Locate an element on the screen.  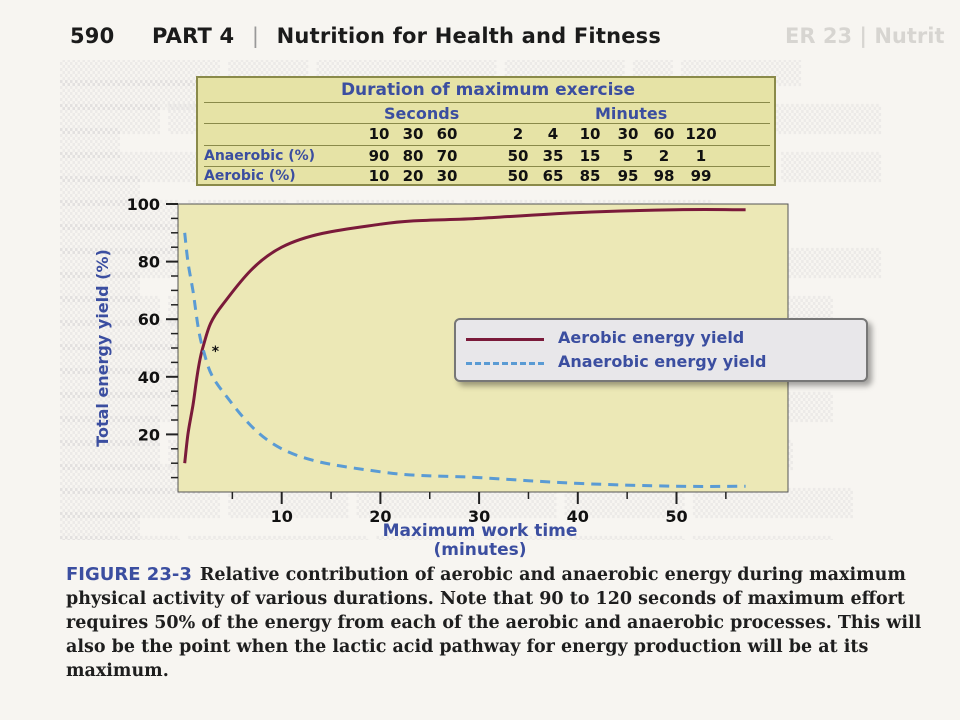
y-tick-label: 20 is located at coordinates (149, 434).